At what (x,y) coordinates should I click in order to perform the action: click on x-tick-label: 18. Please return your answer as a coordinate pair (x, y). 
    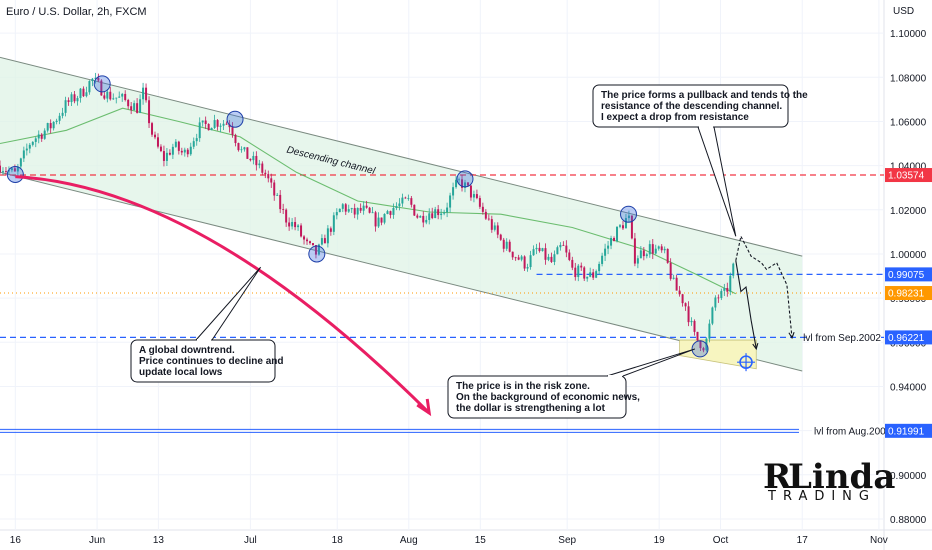
    Looking at the image, I should click on (338, 540).